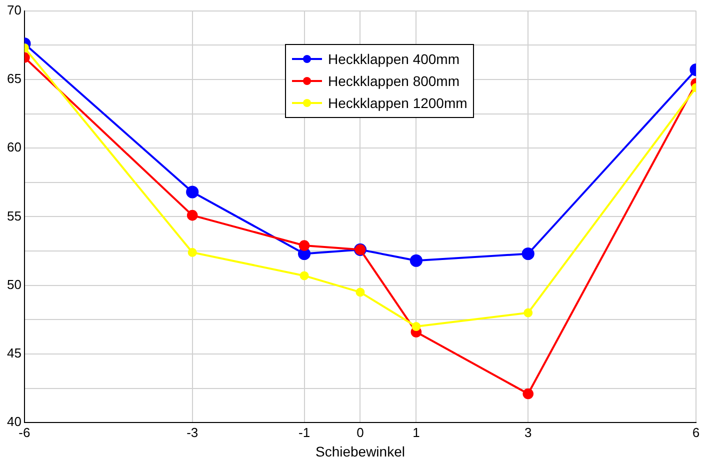 This screenshot has height=463, width=704. Describe the element at coordinates (14, 284) in the screenshot. I see `y-tick-label: 50` at that location.